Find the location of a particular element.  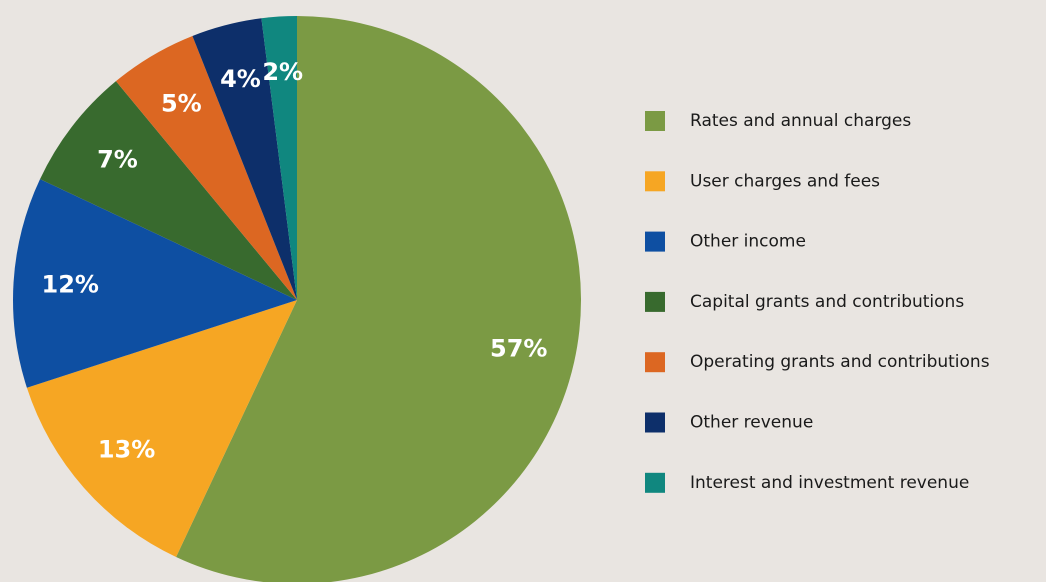

legend-label: User charges and fees is located at coordinates (785, 181).